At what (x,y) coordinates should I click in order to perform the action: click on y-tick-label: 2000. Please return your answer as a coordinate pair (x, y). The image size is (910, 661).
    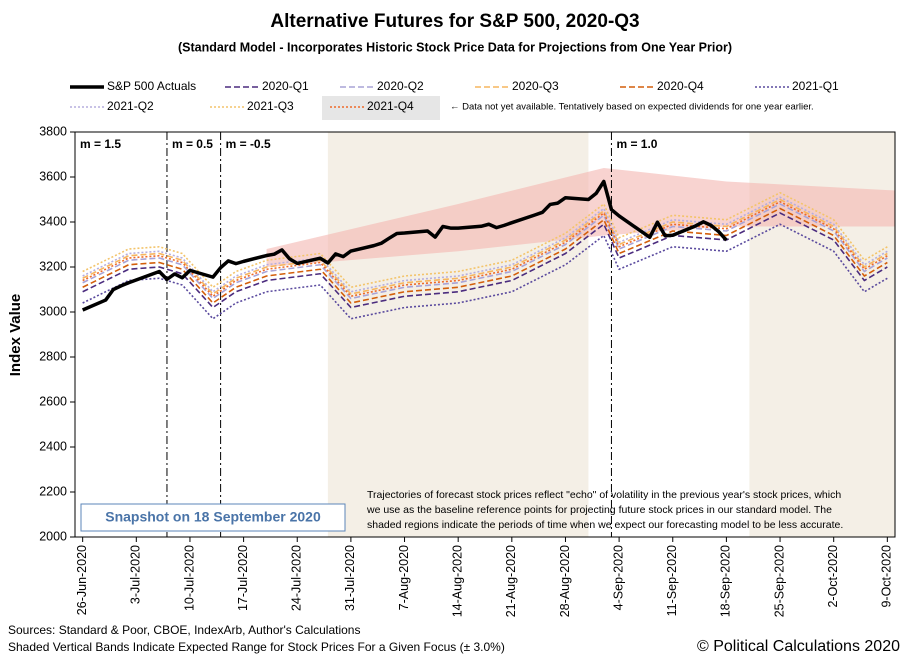
    Looking at the image, I should click on (53, 536).